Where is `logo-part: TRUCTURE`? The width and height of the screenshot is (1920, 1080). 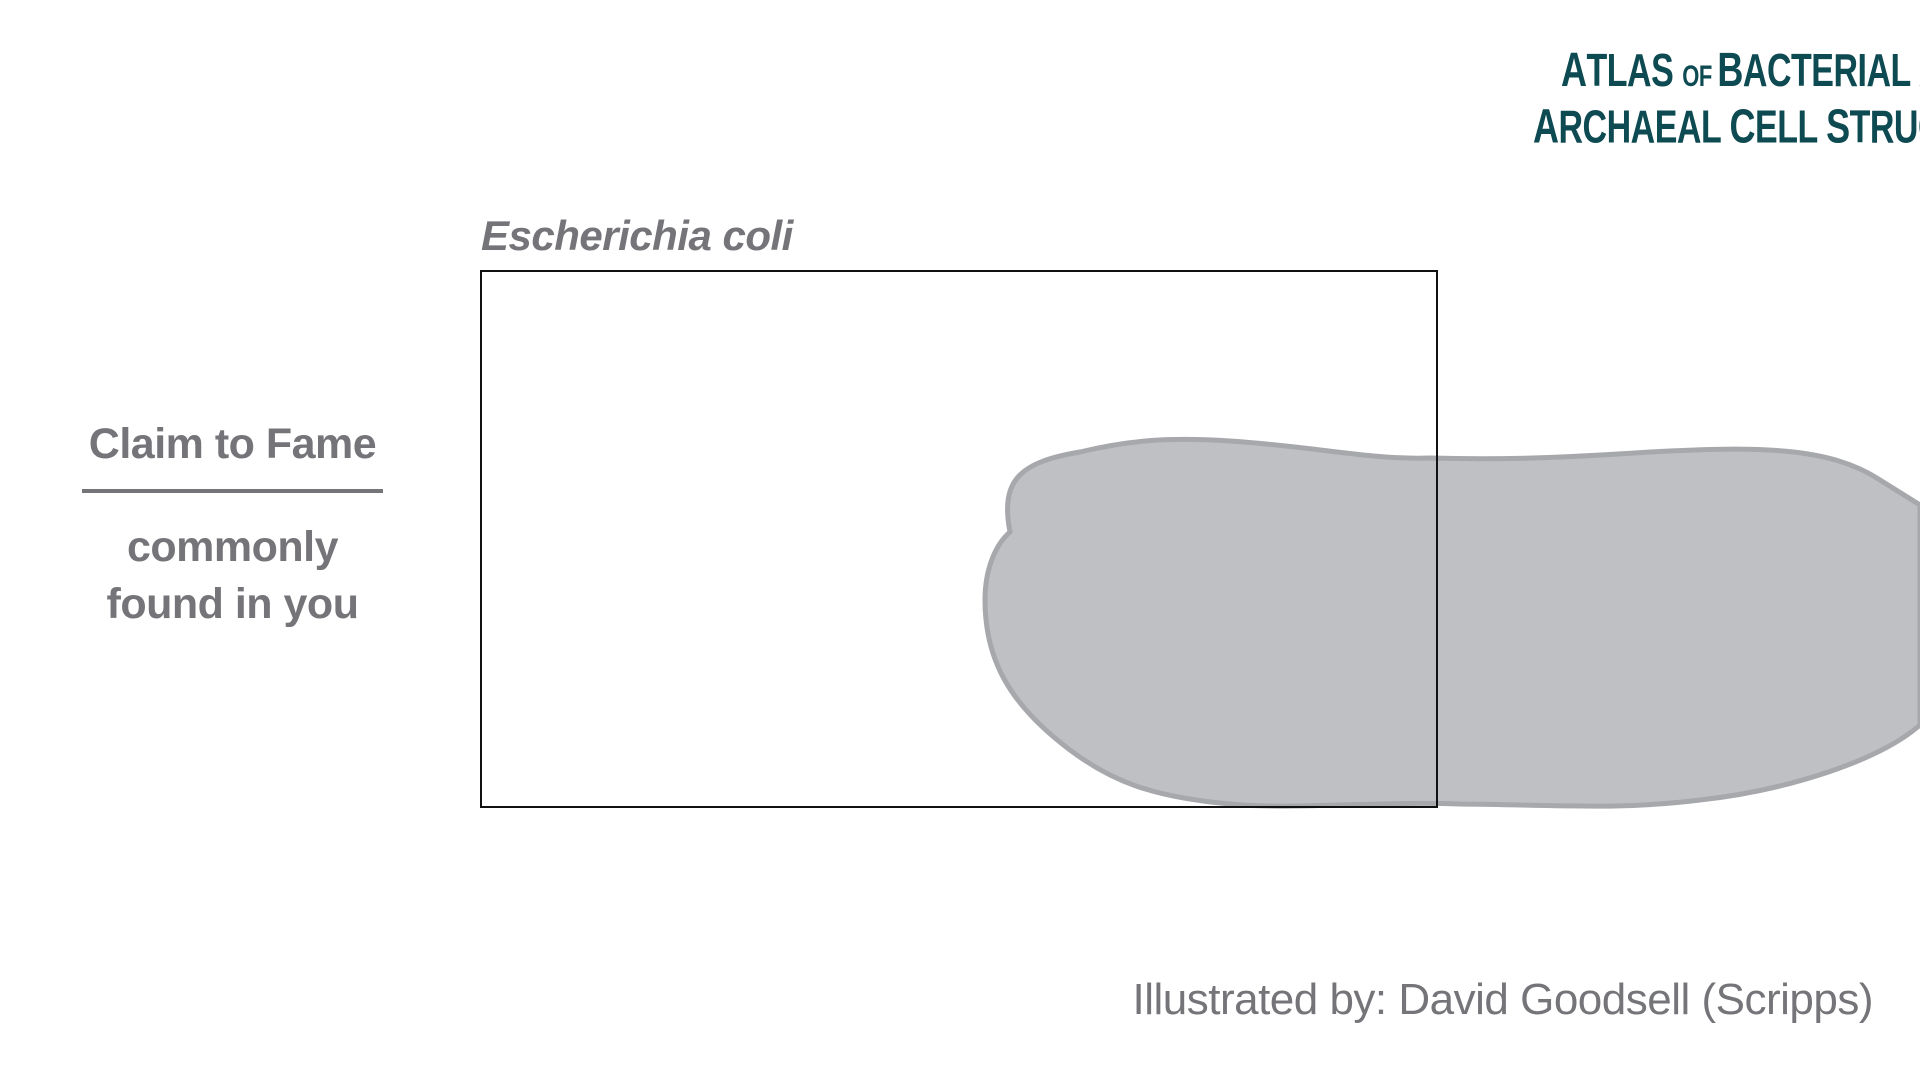 logo-part: TRUCTURE is located at coordinates (1884, 128).